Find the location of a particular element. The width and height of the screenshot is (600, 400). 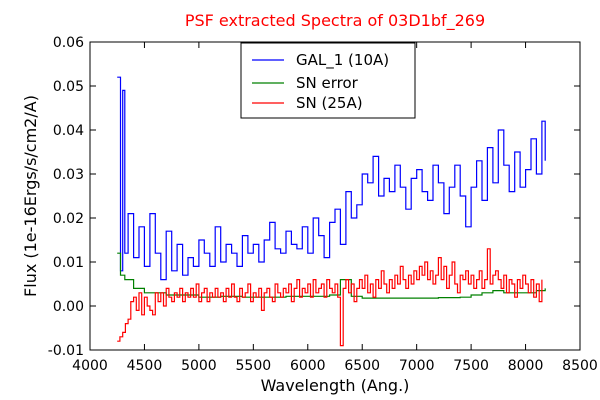

x-tick-label: 4000 is located at coordinates (90, 366).